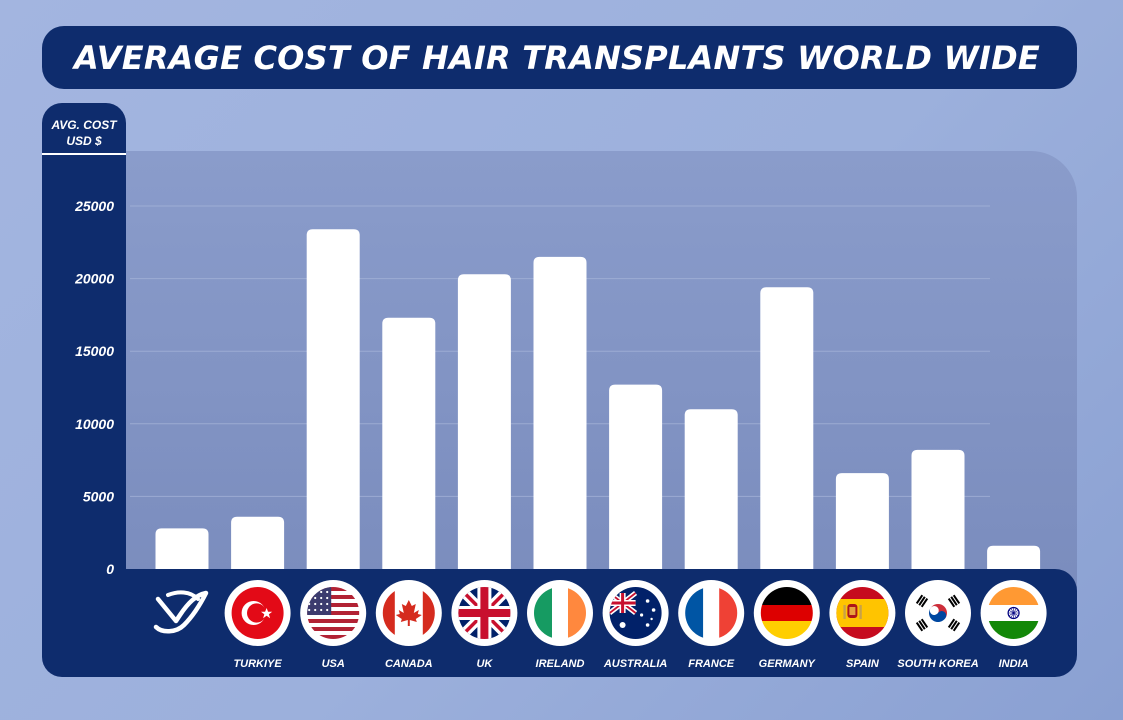 Image resolution: width=1123 pixels, height=720 pixels. Describe the element at coordinates (560, 613) in the screenshot. I see `ireland-flag-icon` at that location.